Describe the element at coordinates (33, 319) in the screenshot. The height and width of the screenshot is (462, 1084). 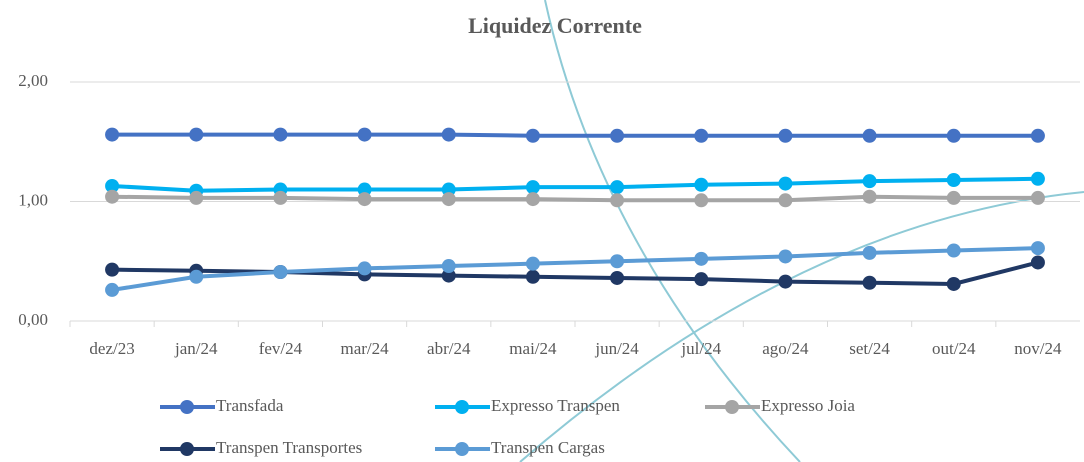
I see `y-tick-label: 0,00` at that location.